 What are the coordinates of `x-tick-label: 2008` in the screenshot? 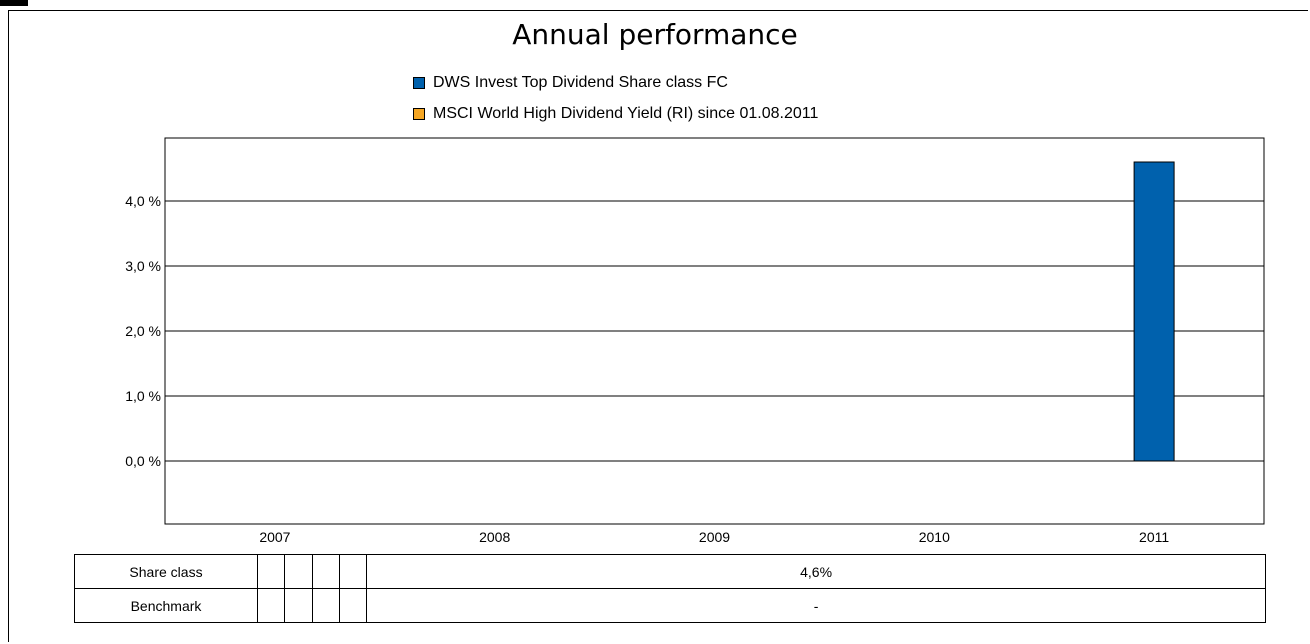 It's located at (494, 537).